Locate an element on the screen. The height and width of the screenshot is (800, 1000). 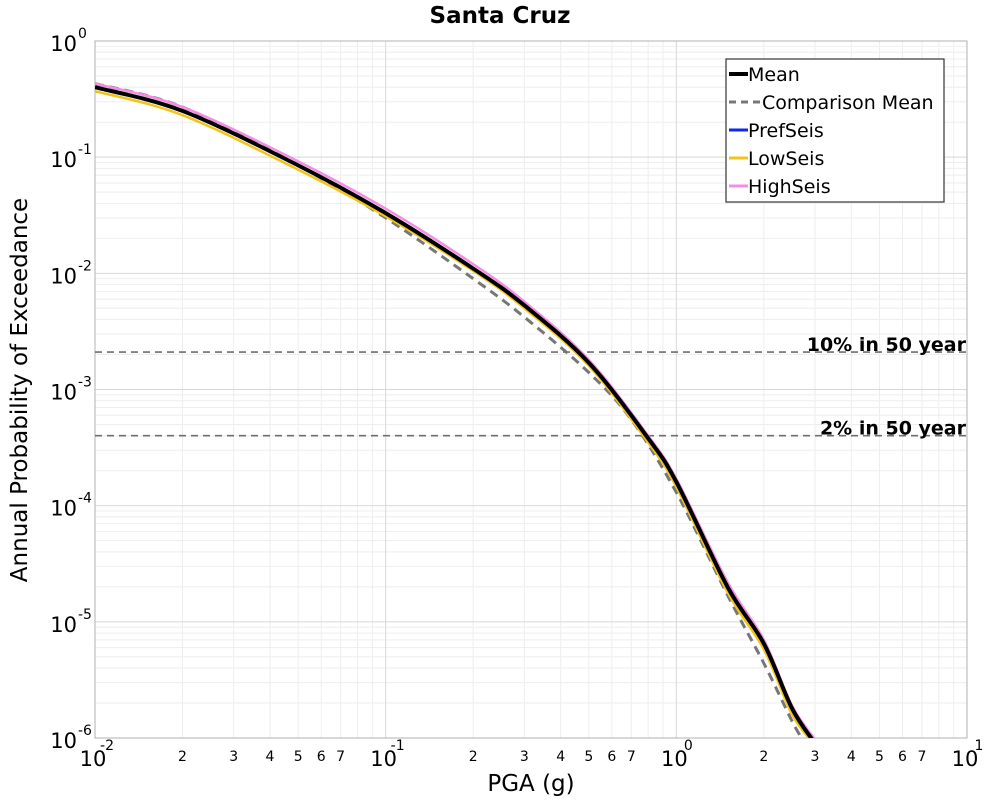
y-tick-exponent: -4 is located at coordinates (85, 499).